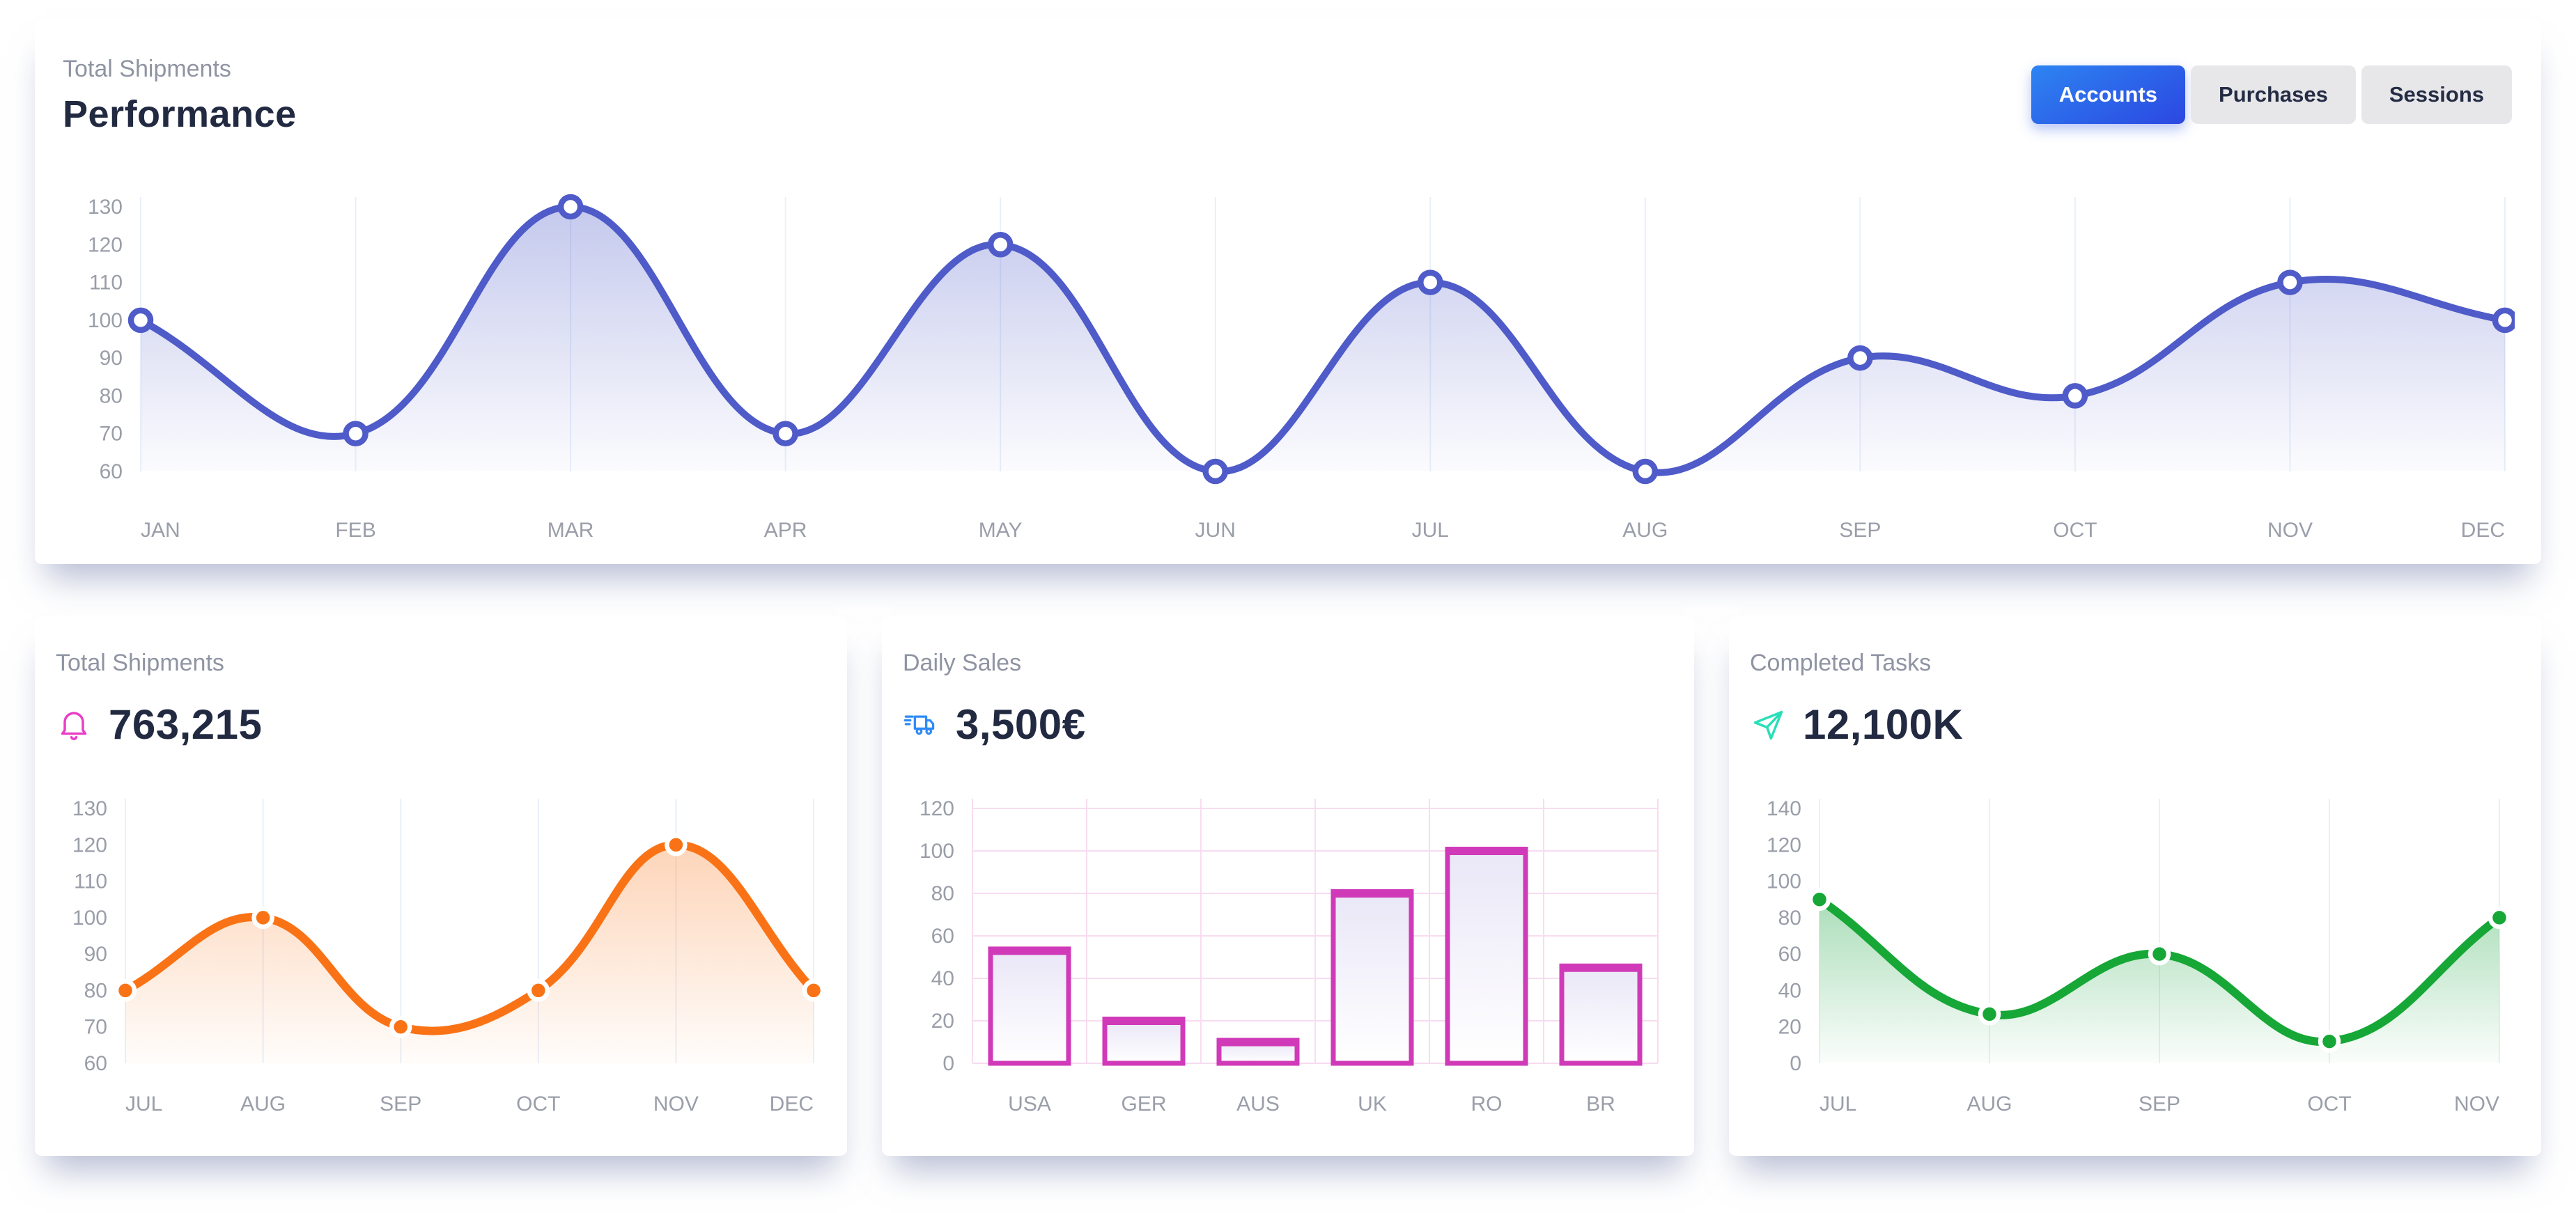  I want to click on total-shipments-value-row: 763,215, so click(442, 725).